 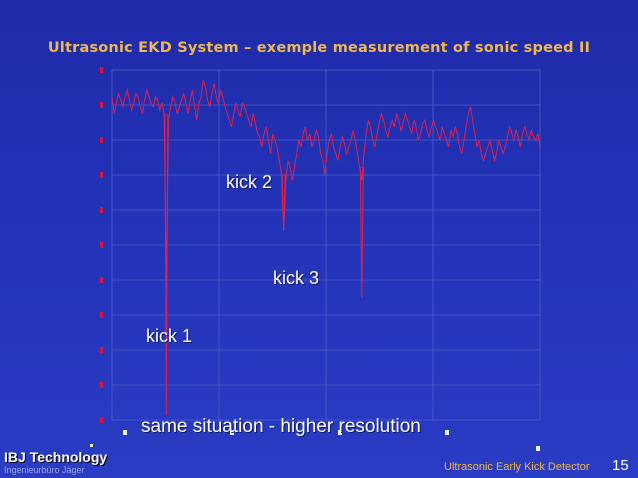 I want to click on y-axis-ticks, so click(x=101, y=245).